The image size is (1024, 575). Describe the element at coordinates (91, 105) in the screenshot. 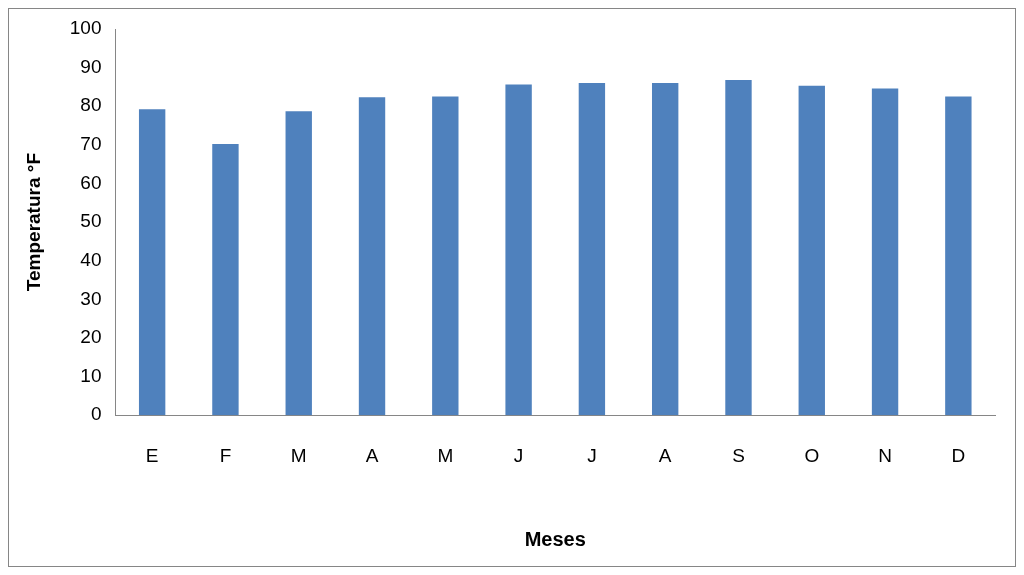

I see `y-tick-label: 80` at that location.